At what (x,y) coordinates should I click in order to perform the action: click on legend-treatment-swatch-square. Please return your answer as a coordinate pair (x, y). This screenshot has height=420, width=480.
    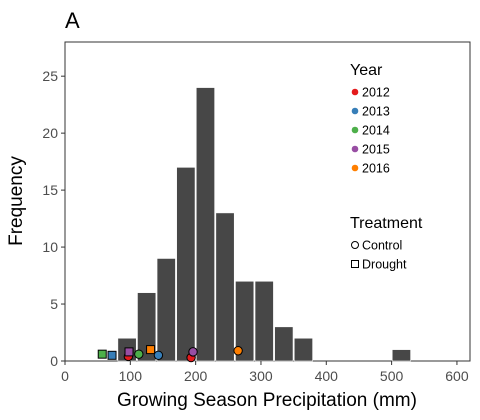
    Looking at the image, I should click on (355, 264).